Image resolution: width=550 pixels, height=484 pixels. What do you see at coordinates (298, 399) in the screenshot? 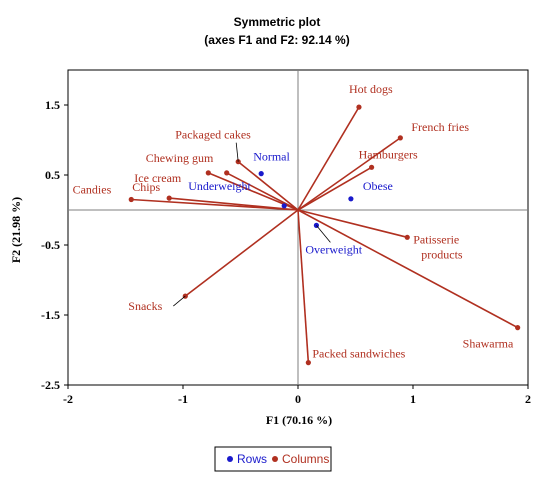
I see `x-tick-label: 0` at bounding box center [298, 399].